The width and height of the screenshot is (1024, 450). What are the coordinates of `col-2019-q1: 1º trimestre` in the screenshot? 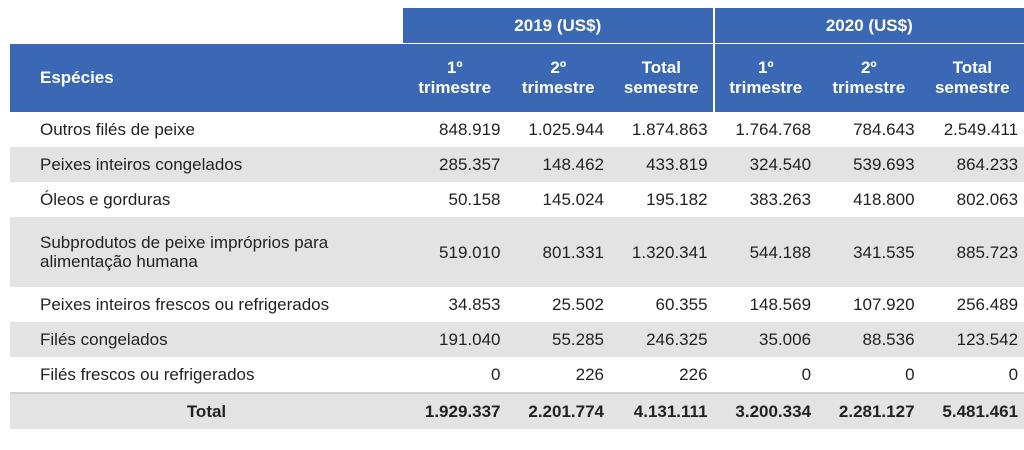 It's located at (455, 77).